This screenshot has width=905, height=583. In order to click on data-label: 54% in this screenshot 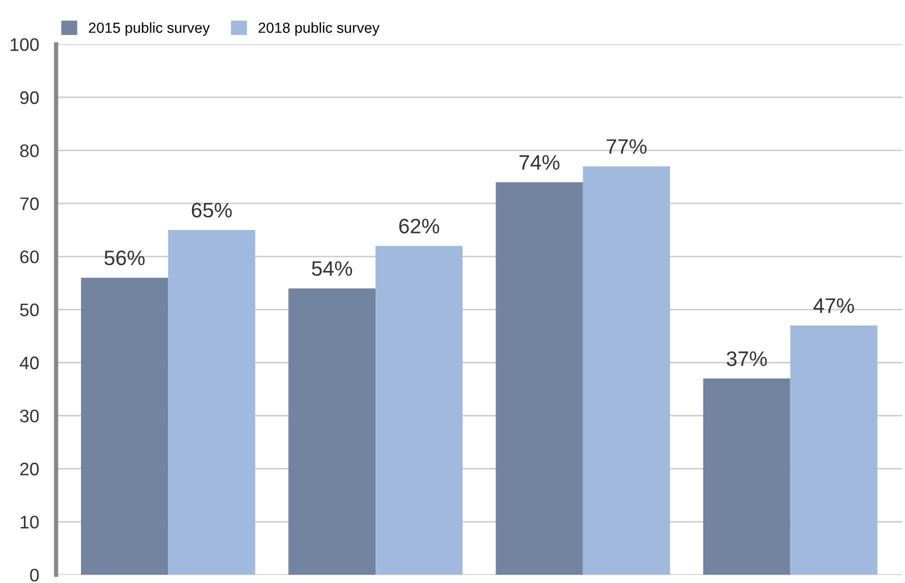, I will do `click(332, 268)`.